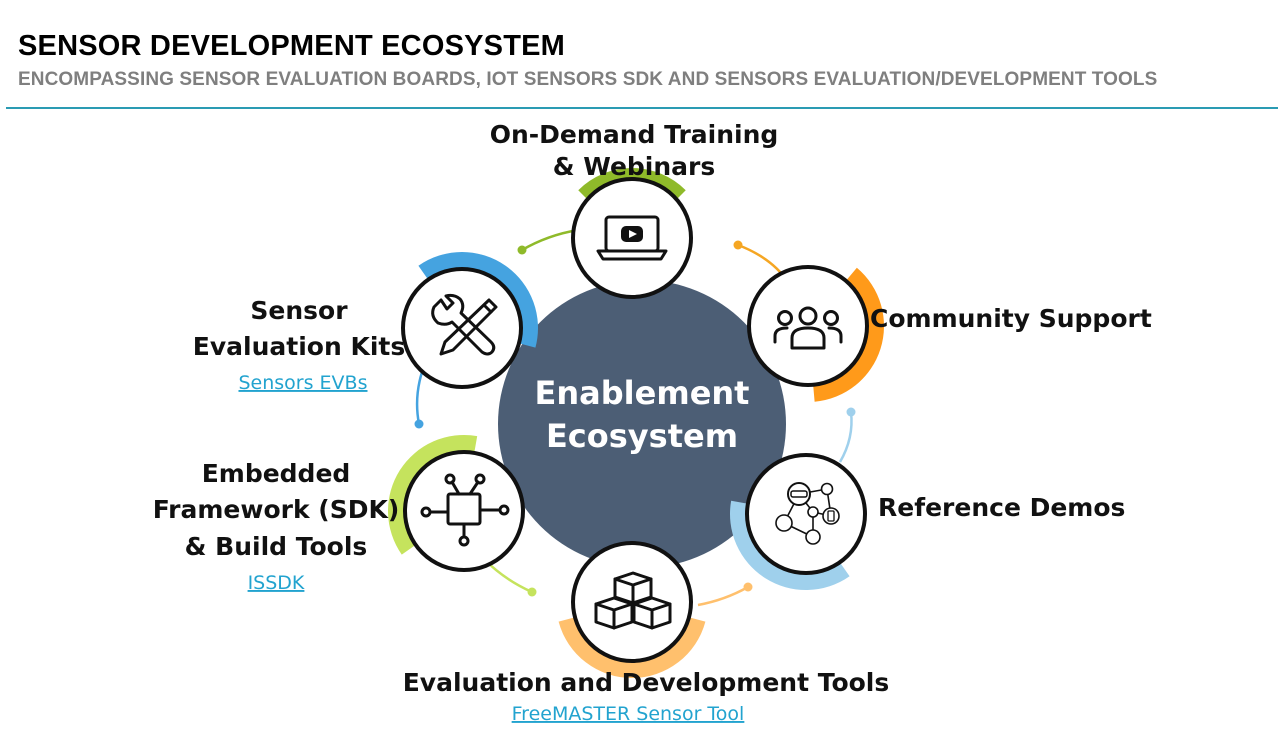 This screenshot has width=1278, height=737. What do you see at coordinates (276, 509) in the screenshot?
I see `label-sdk-line2: Framework (SDK)` at bounding box center [276, 509].